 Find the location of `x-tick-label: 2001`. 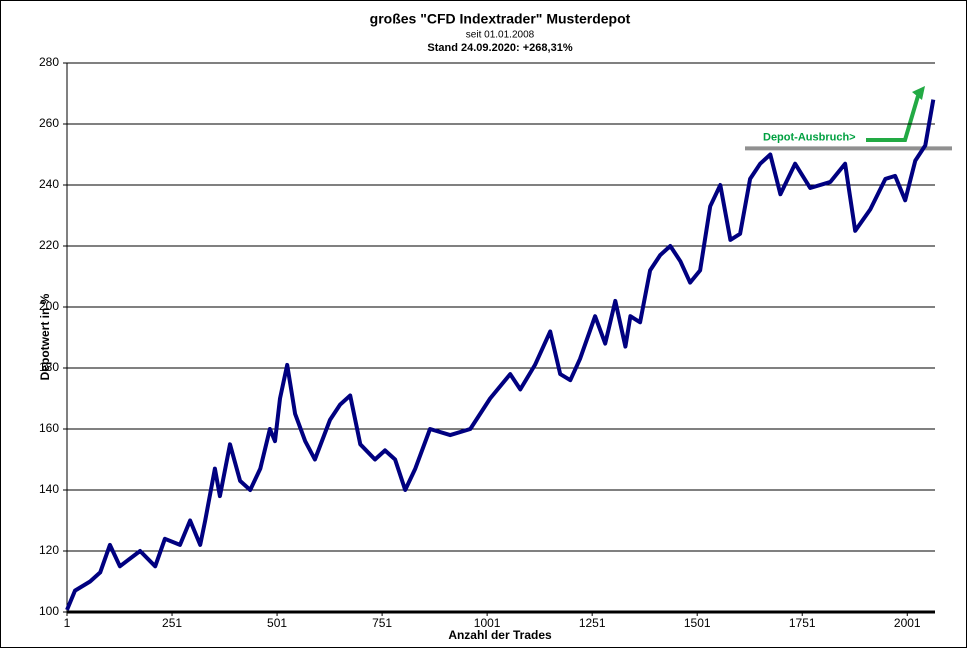

x-tick-label: 2001 is located at coordinates (907, 623).